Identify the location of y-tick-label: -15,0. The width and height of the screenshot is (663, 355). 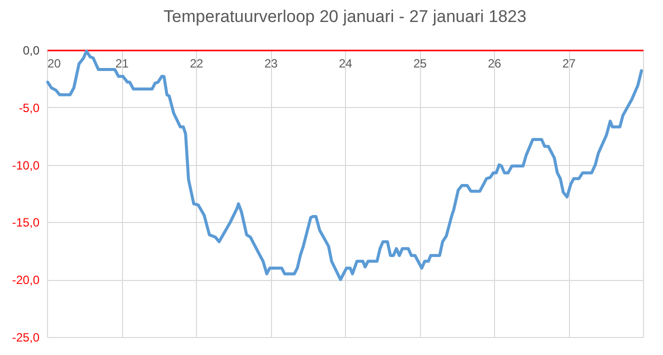
(26, 223).